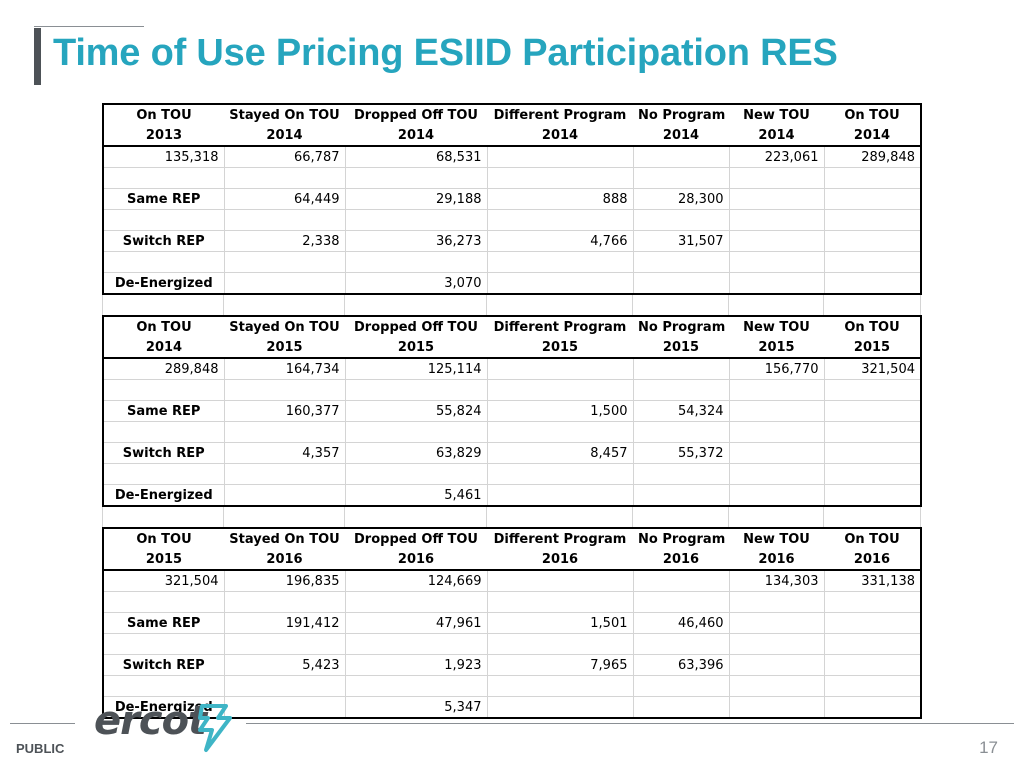 The height and width of the screenshot is (768, 1024). Describe the element at coordinates (872, 560) in the screenshot. I see `column-year: 2016` at that location.